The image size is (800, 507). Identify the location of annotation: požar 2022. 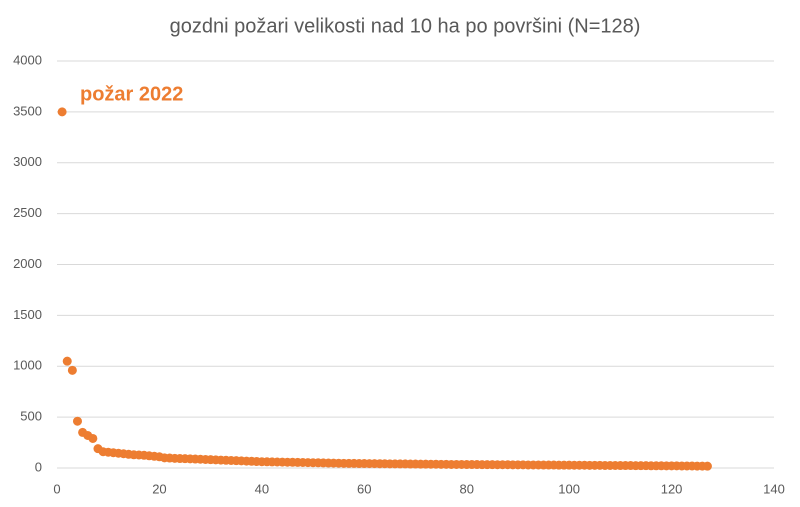
(131, 94).